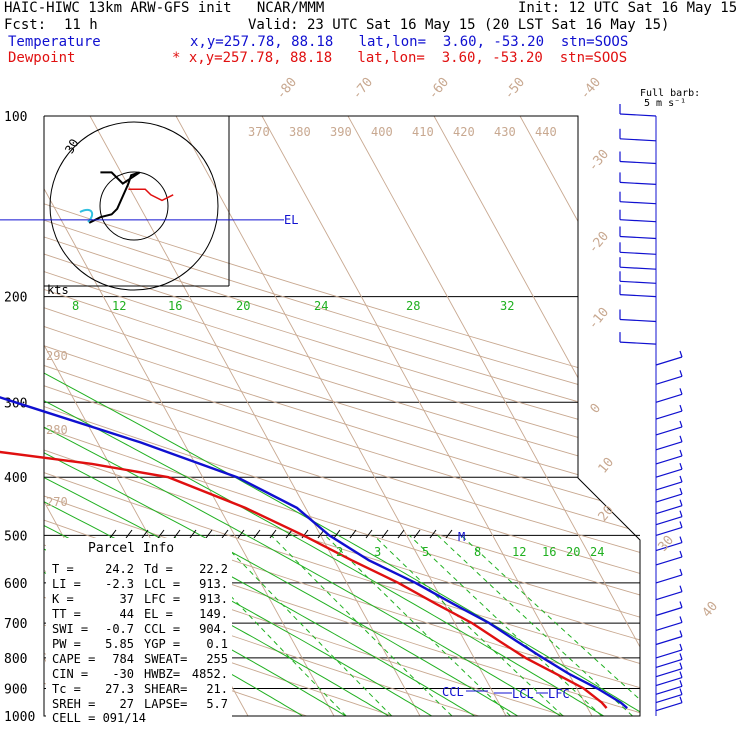 This screenshot has height=740, width=740. What do you see at coordinates (546, 132) in the screenshot?
I see `theta-label-440: 440` at bounding box center [546, 132].